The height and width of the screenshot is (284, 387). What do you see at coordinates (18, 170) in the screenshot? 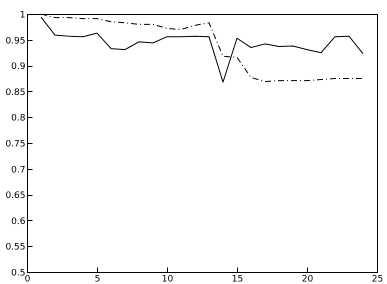
I see `y-tick-label: 0.7` at bounding box center [18, 170].